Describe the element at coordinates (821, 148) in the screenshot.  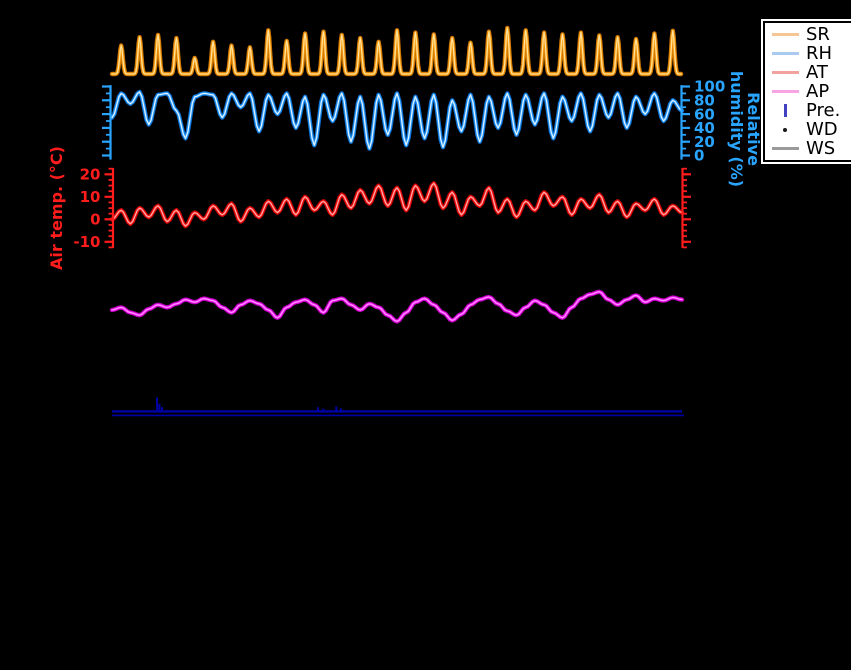
I see `legend-label-ws: WS` at that location.